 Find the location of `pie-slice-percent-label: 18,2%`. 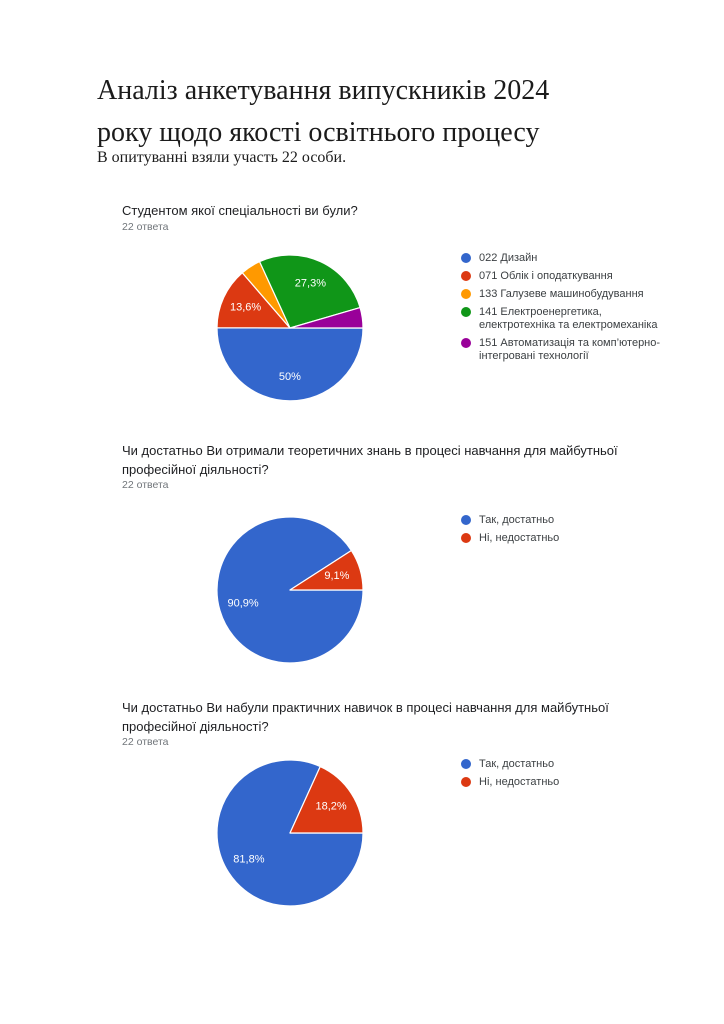

pie-slice-percent-label: 18,2% is located at coordinates (330, 806).